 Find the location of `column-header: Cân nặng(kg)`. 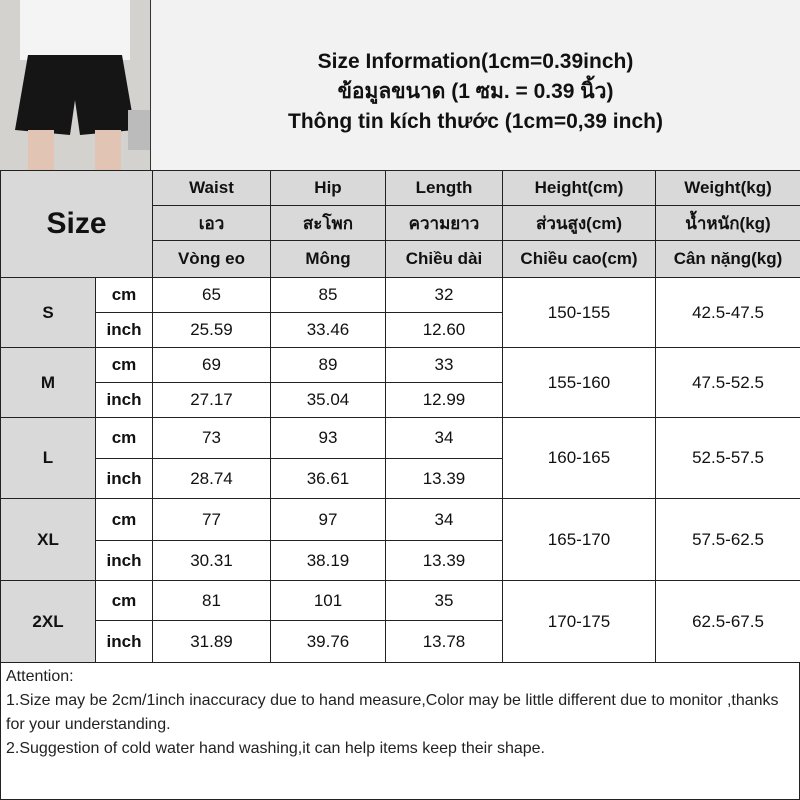

column-header: Cân nặng(kg) is located at coordinates (727, 259).